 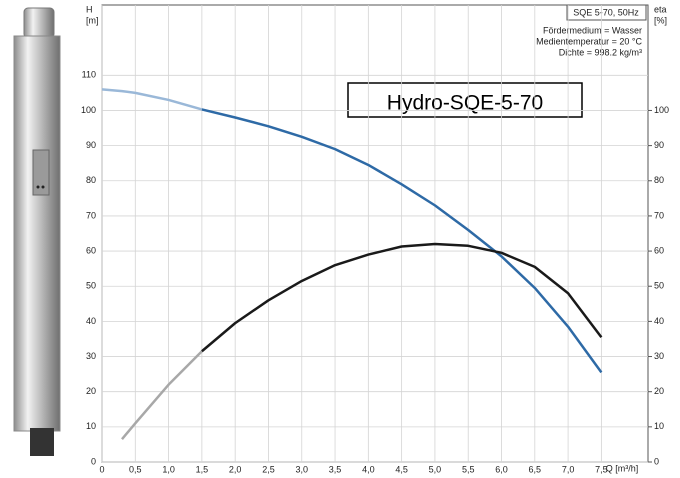 I want to click on y2-tick-label: 30, so click(x=659, y=356).